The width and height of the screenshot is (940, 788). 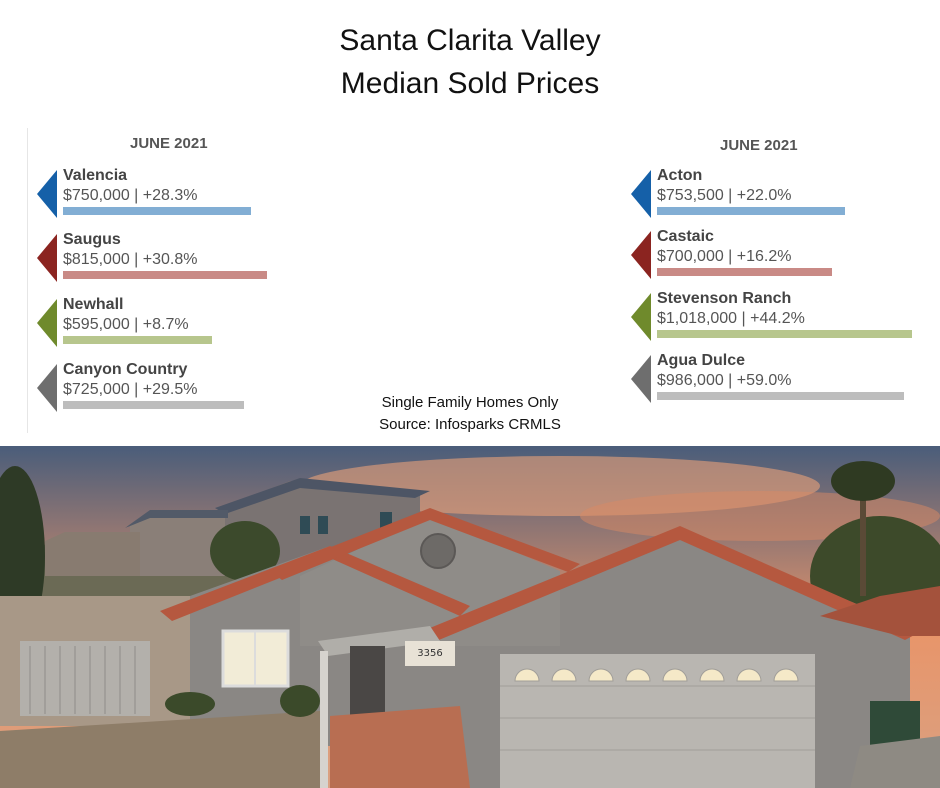 I want to click on bar-saugus, so click(x=165, y=275).